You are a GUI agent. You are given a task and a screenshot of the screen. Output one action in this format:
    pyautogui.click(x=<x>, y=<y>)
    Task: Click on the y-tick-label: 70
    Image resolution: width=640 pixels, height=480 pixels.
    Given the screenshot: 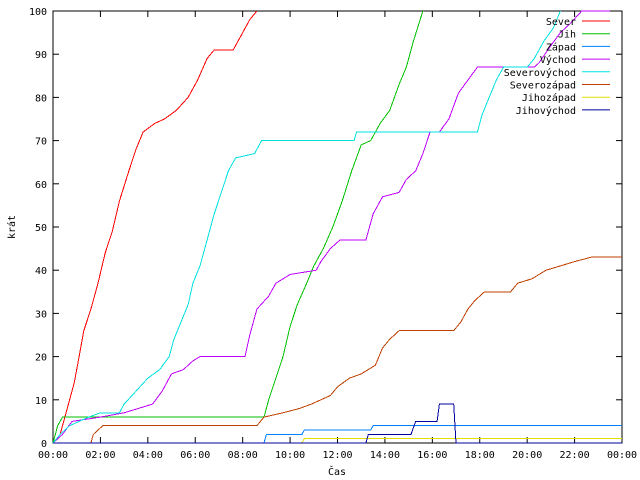 What is the action you would take?
    pyautogui.click(x=41, y=142)
    